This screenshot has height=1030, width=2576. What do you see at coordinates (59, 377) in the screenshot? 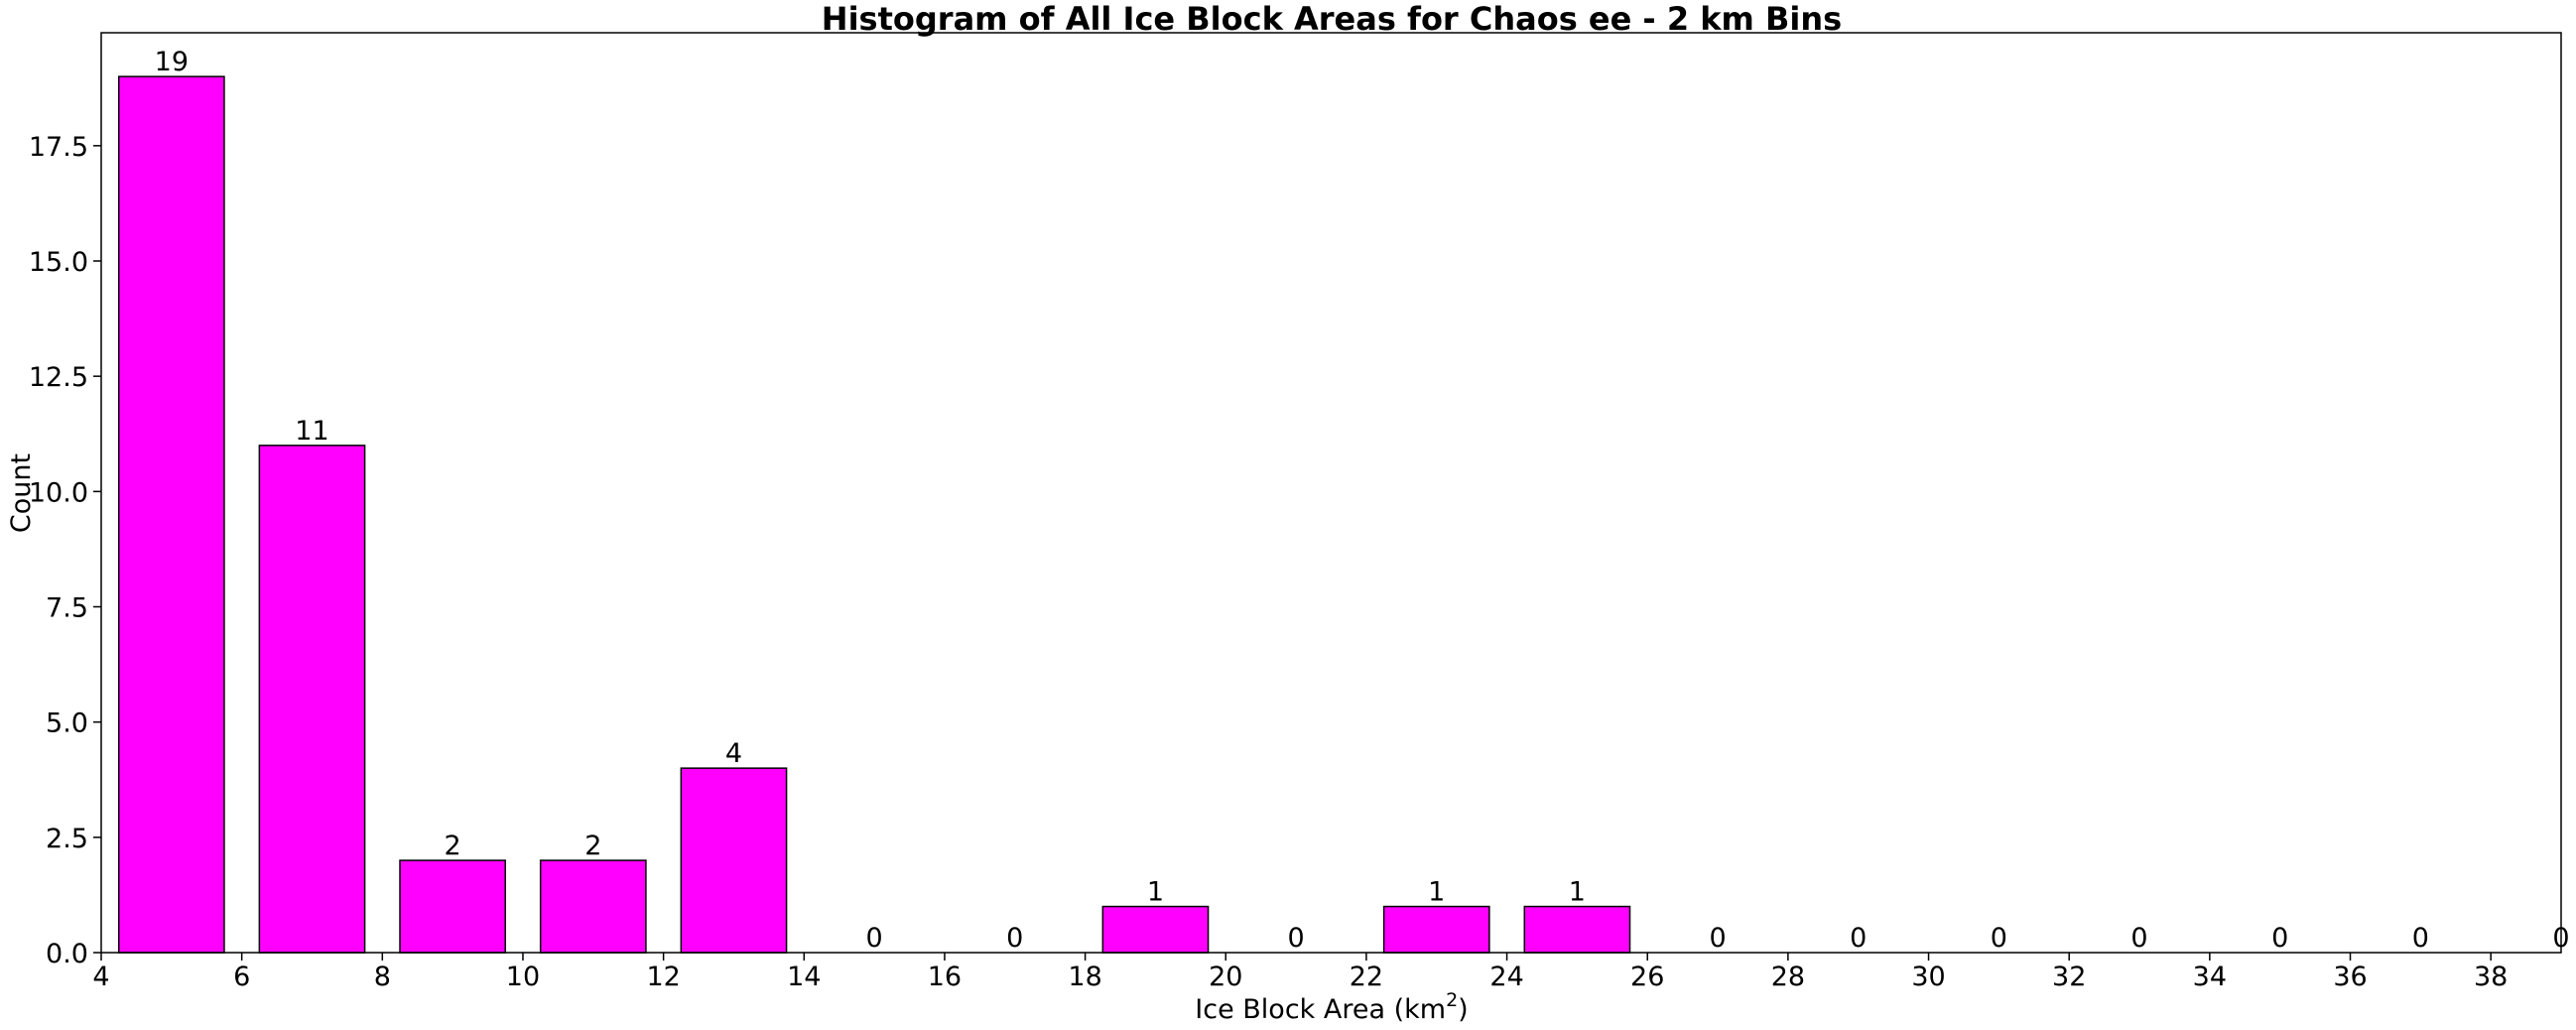
I see `y-tick-label: 12.5` at bounding box center [59, 377].